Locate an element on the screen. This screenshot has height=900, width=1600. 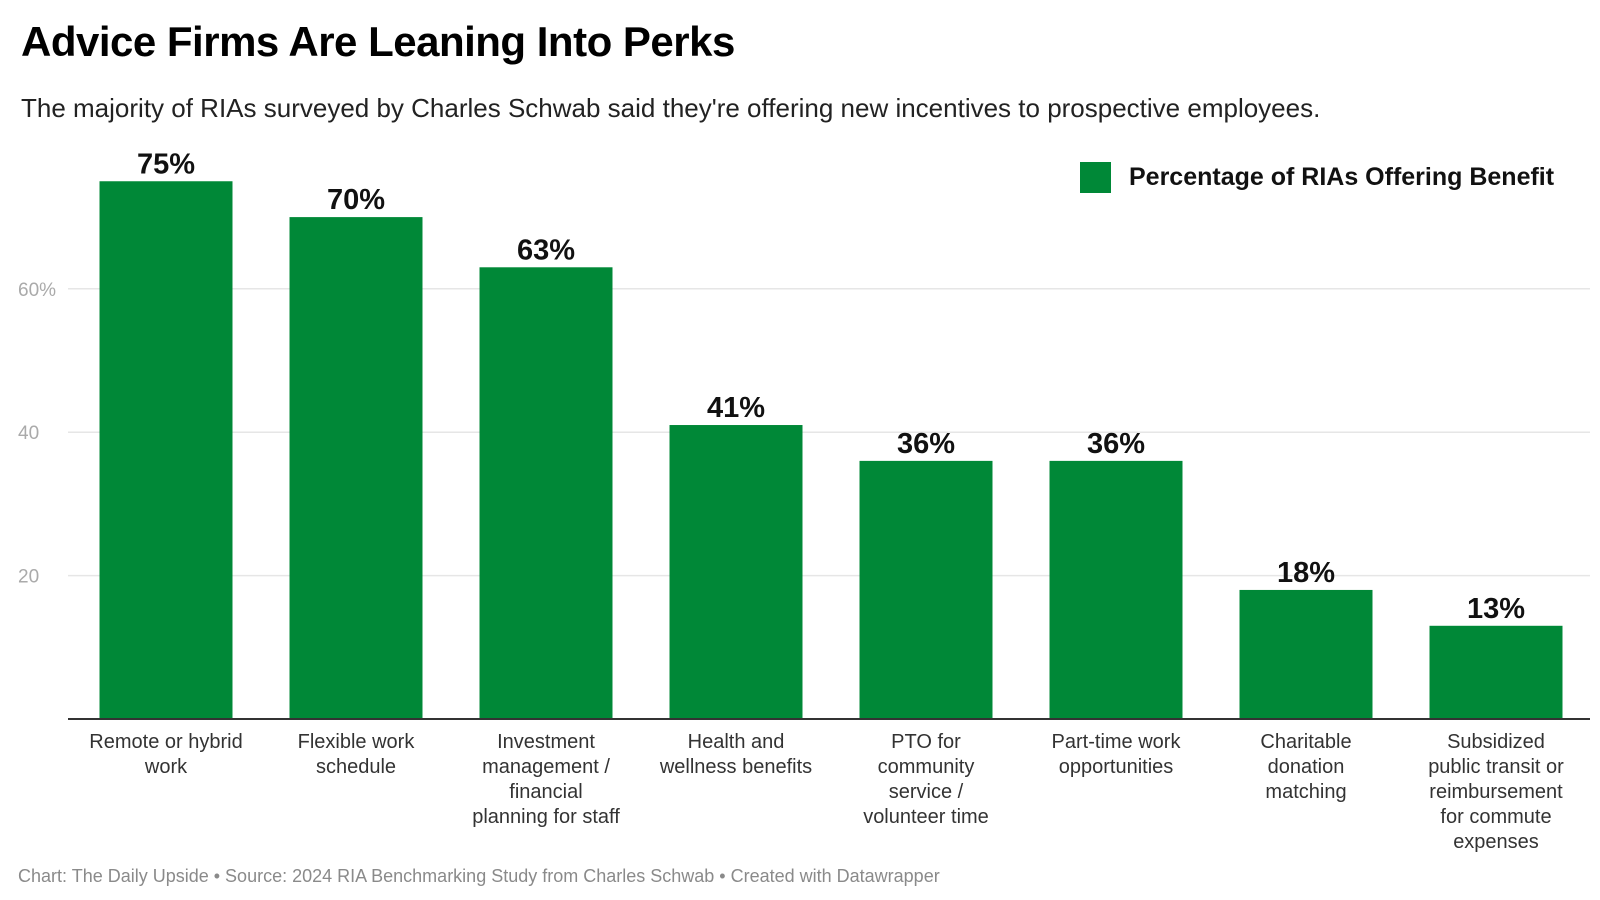
x-tick-label: community is located at coordinates (926, 767).